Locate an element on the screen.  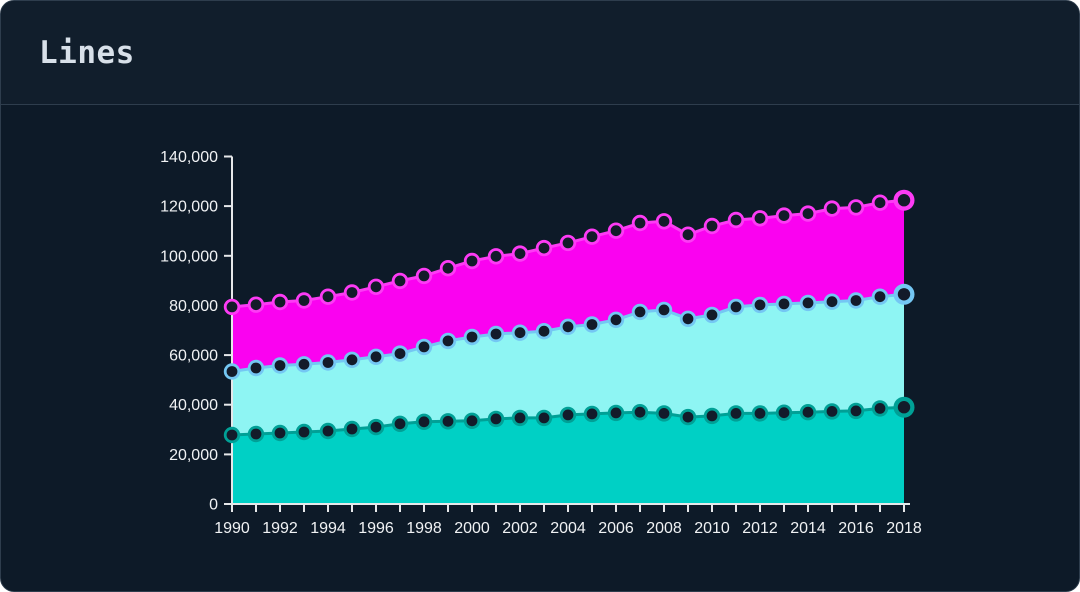
points-middle-cyan is located at coordinates (569, 331).